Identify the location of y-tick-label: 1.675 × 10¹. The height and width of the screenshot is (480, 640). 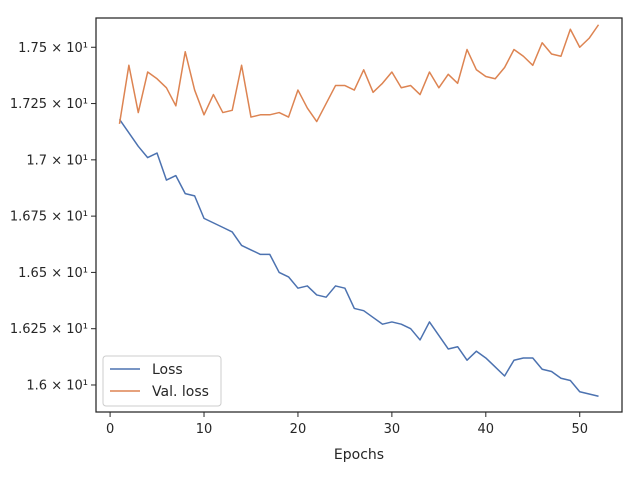
(49, 217).